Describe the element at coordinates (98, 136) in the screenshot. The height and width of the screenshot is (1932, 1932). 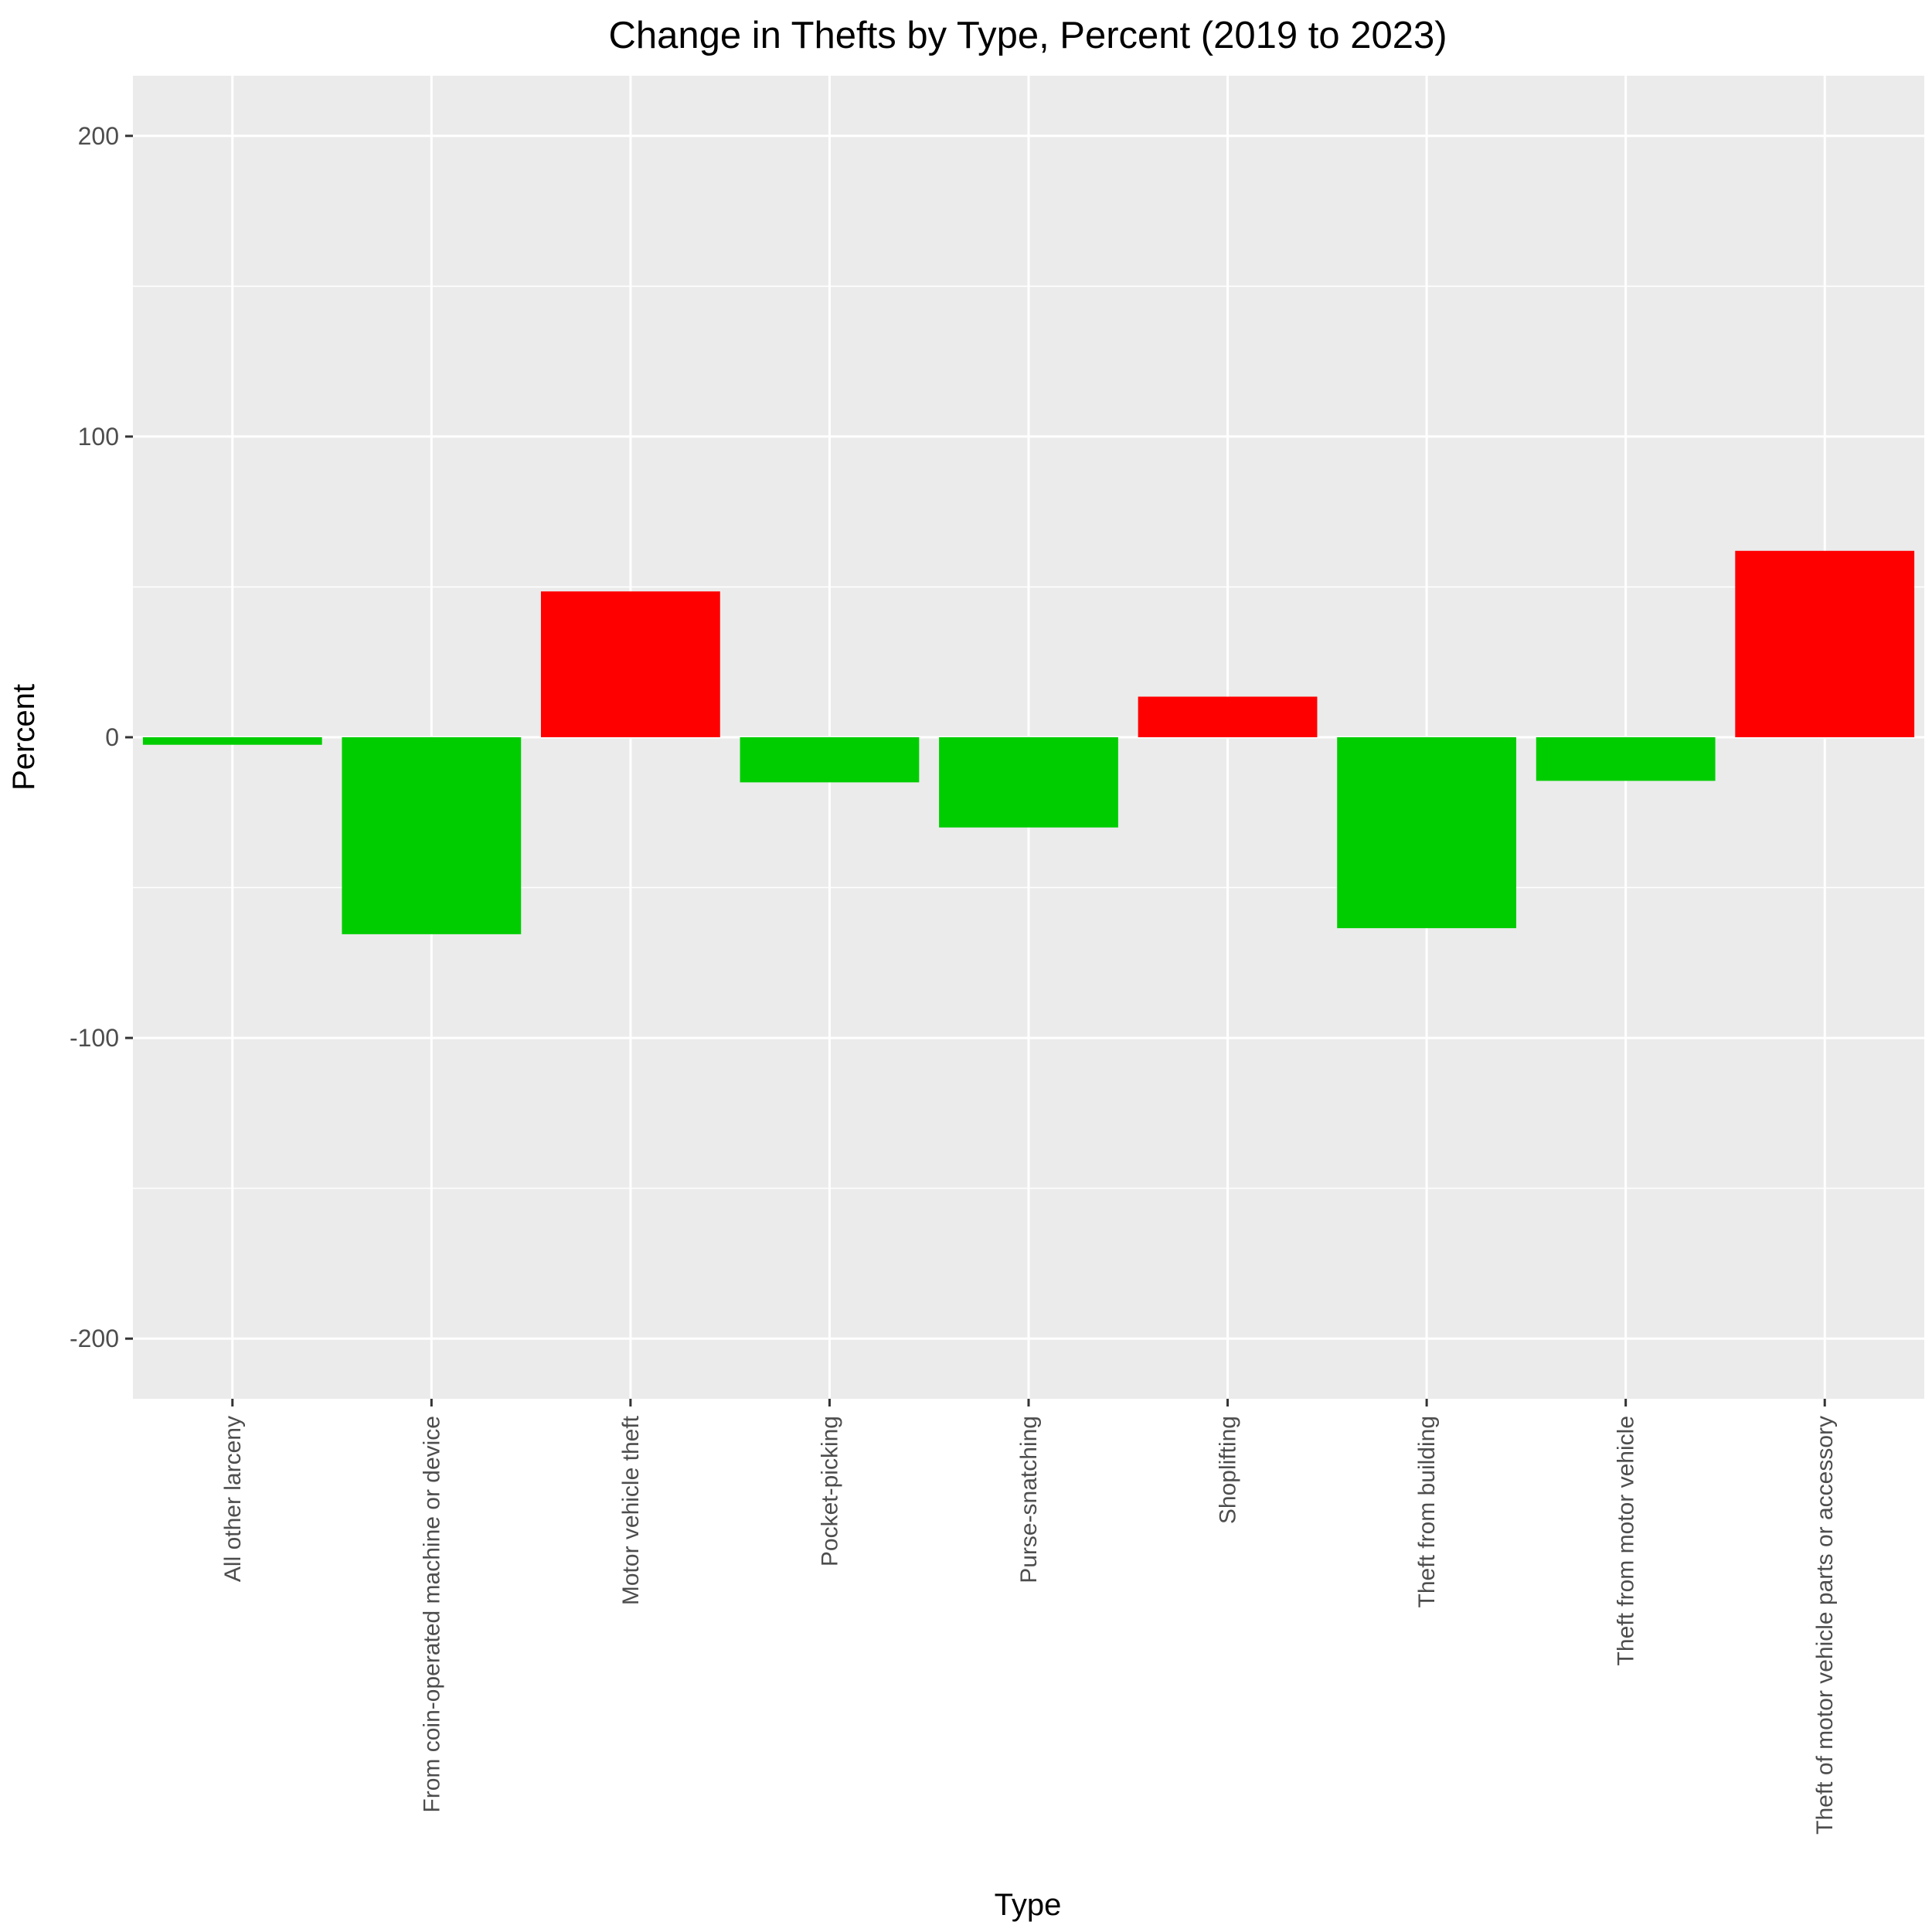
I see `y-tick-label: 200` at that location.